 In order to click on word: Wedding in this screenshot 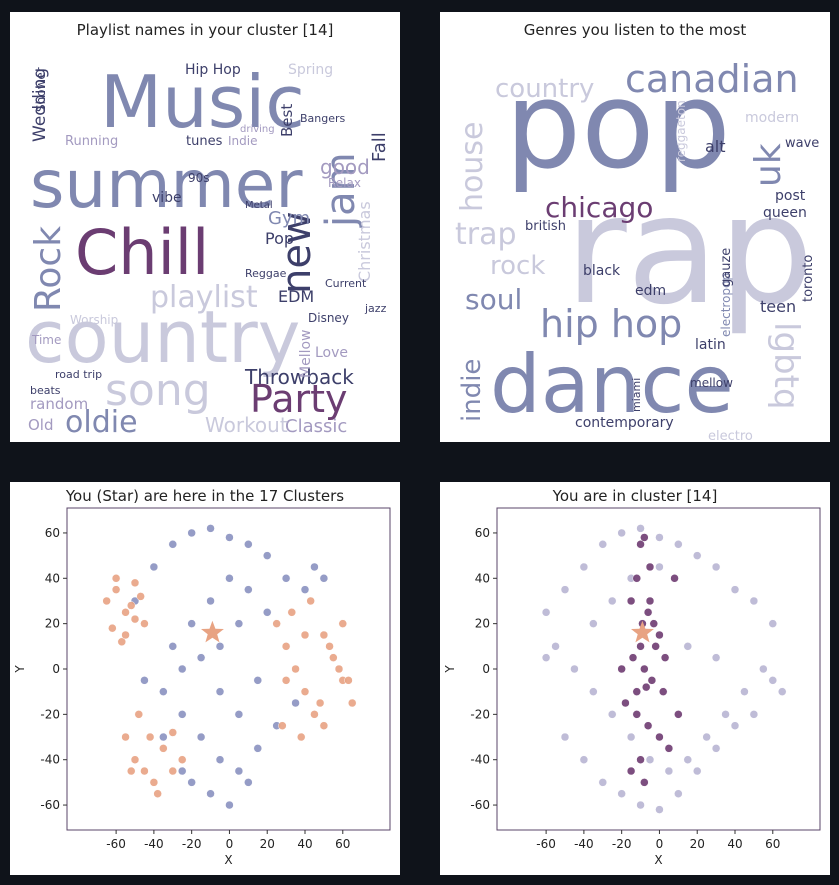, I will do `click(40, 105)`.